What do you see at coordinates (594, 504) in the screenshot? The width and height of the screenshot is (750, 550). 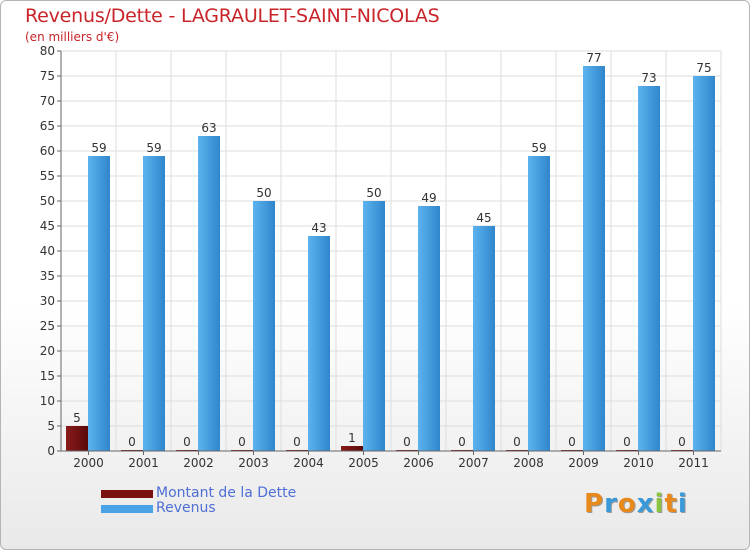 I see `logo-letter: P` at bounding box center [594, 504].